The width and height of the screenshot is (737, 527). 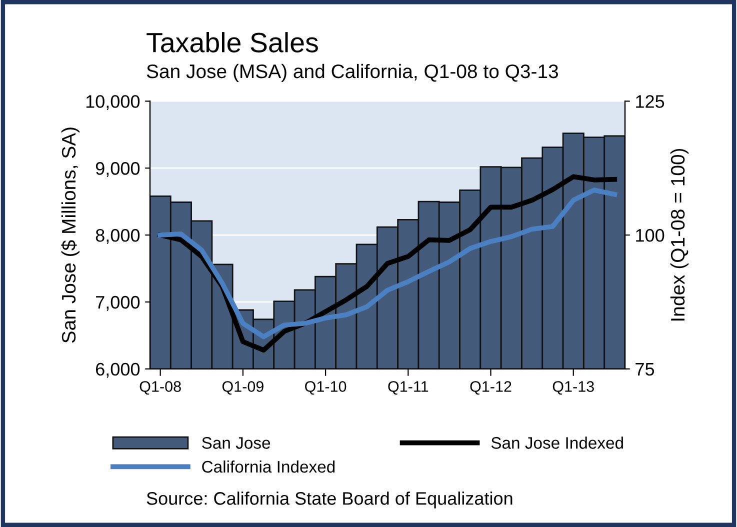 What do you see at coordinates (118, 236) in the screenshot?
I see `y-tick-label: 8,000` at bounding box center [118, 236].